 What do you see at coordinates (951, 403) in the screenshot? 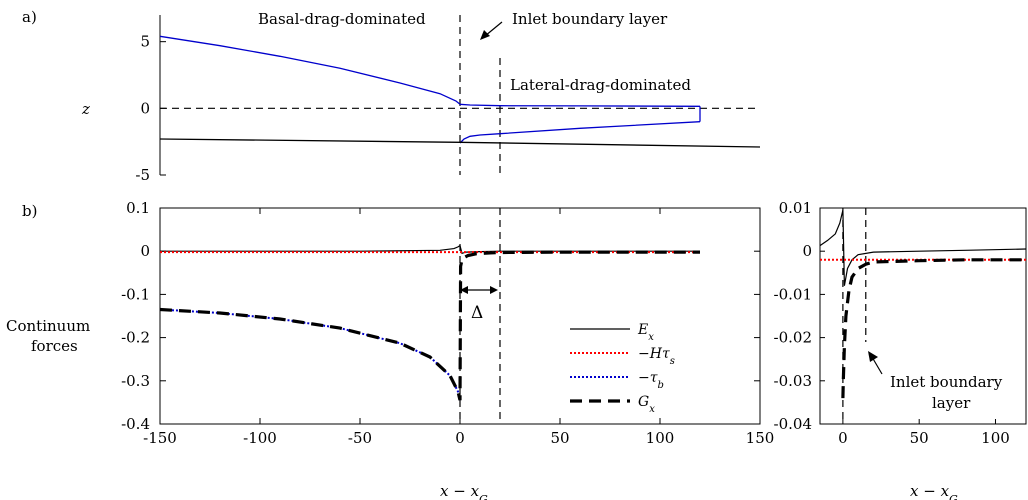
I see `panel-c-annotation-line2: layer` at bounding box center [951, 403].